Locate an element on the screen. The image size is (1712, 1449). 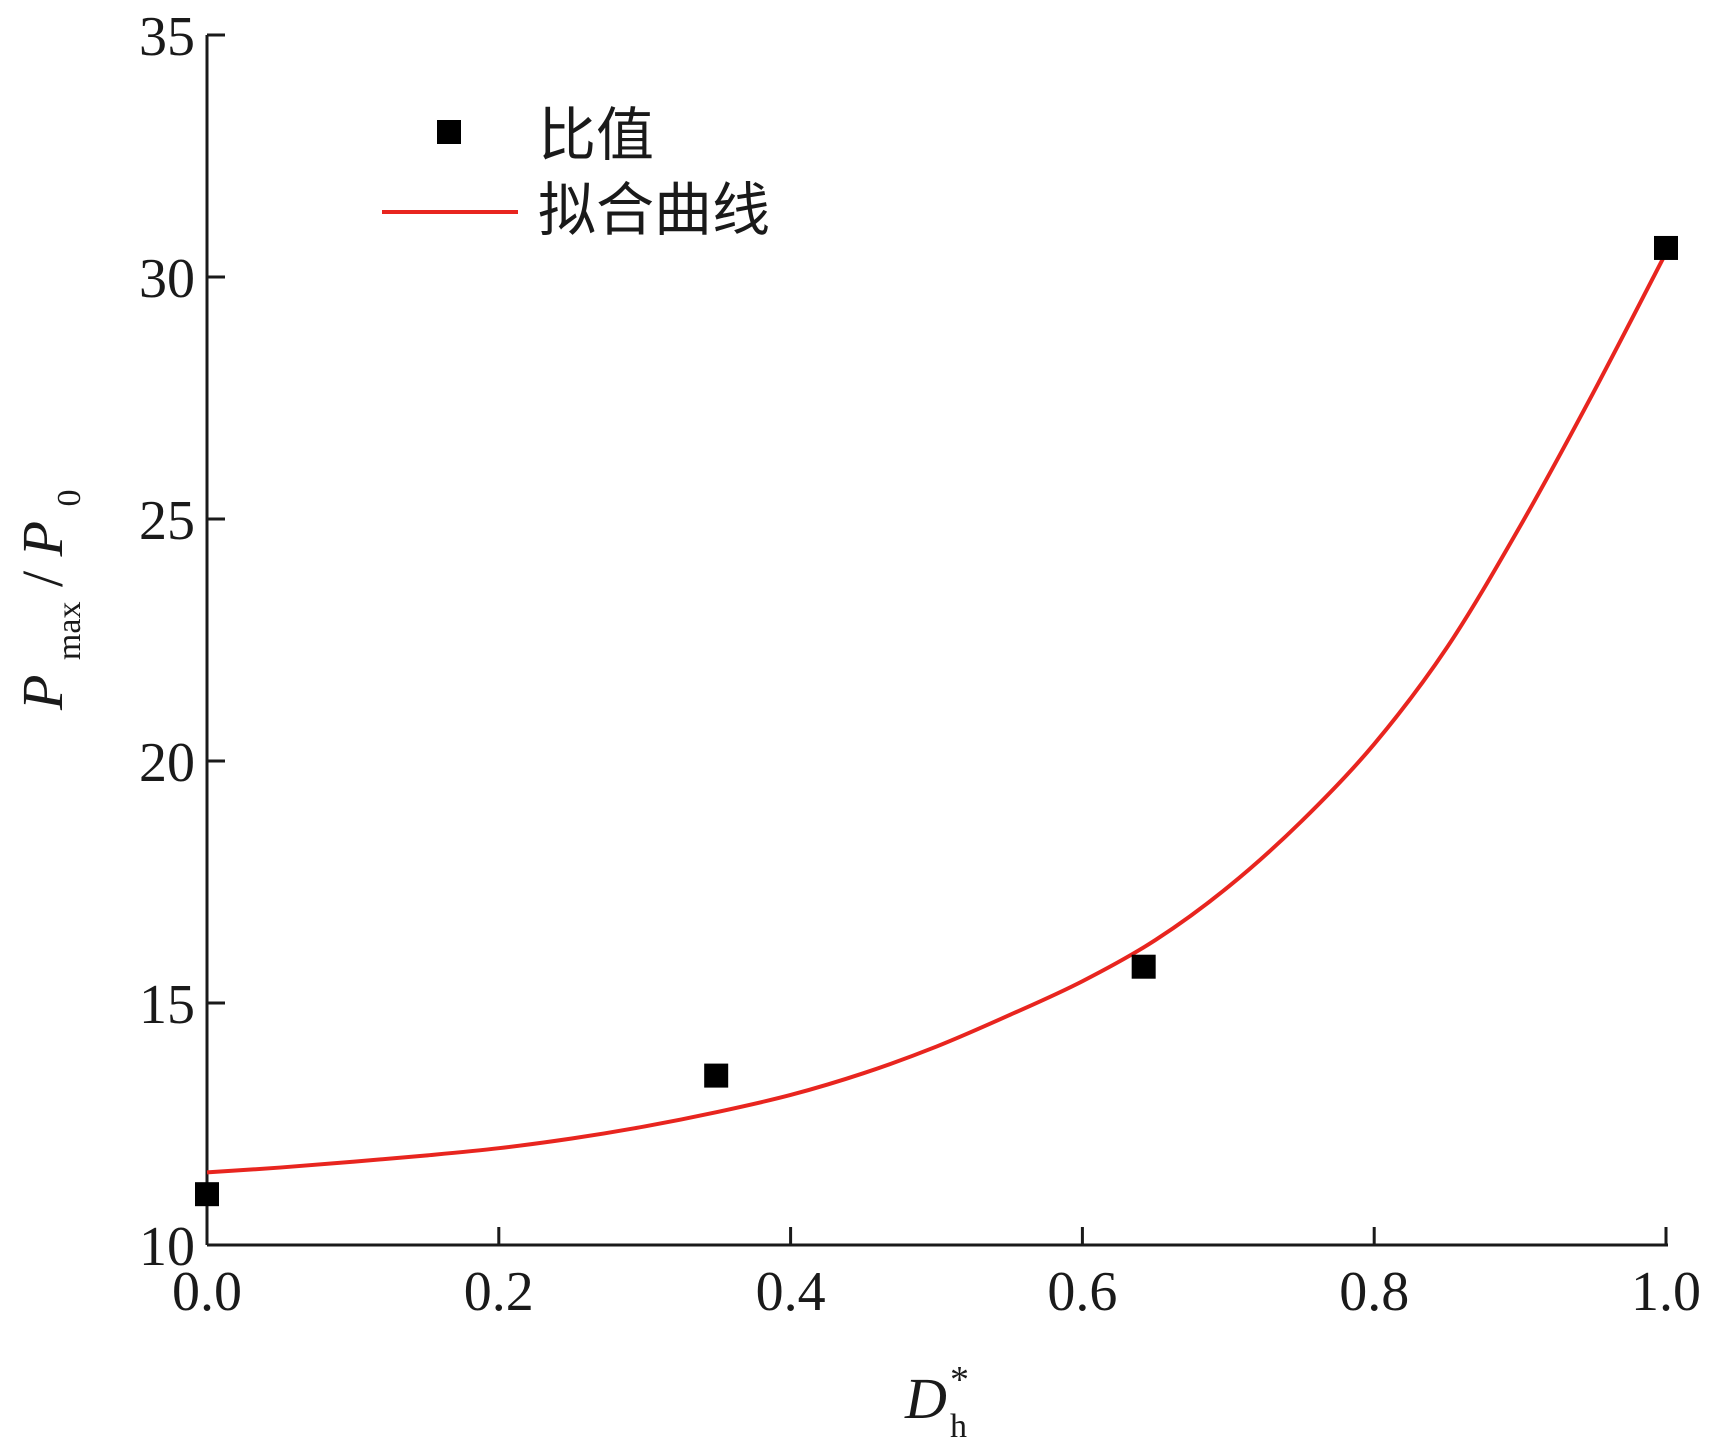
legend: 比值 拟合曲线 is located at coordinates (576, 172).